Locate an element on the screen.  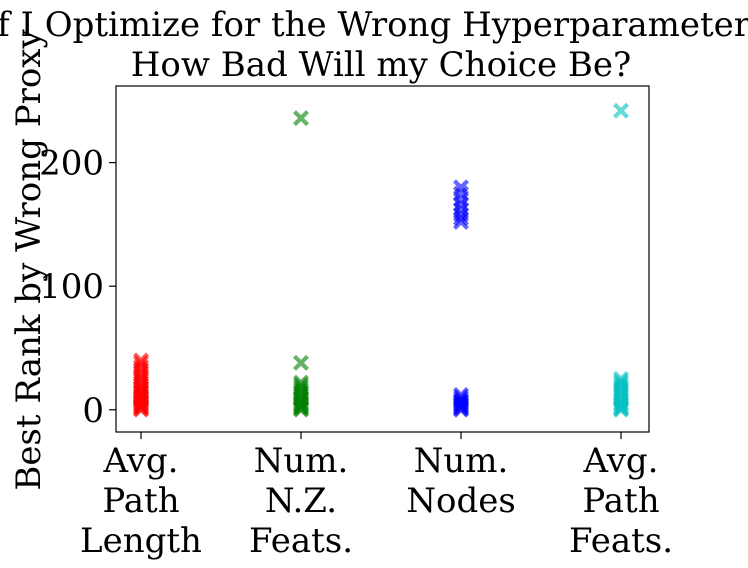
y-tick-label: 0 is located at coordinates (93, 411).